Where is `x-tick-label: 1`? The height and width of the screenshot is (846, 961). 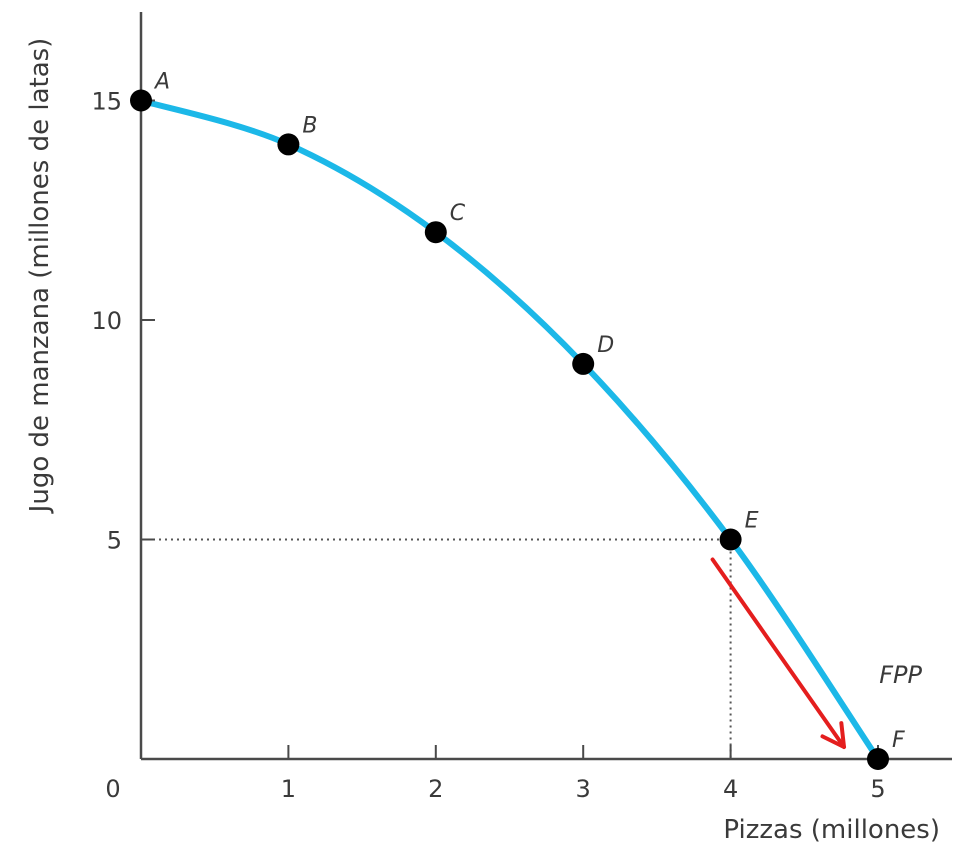
x-tick-label: 1 is located at coordinates (288, 789).